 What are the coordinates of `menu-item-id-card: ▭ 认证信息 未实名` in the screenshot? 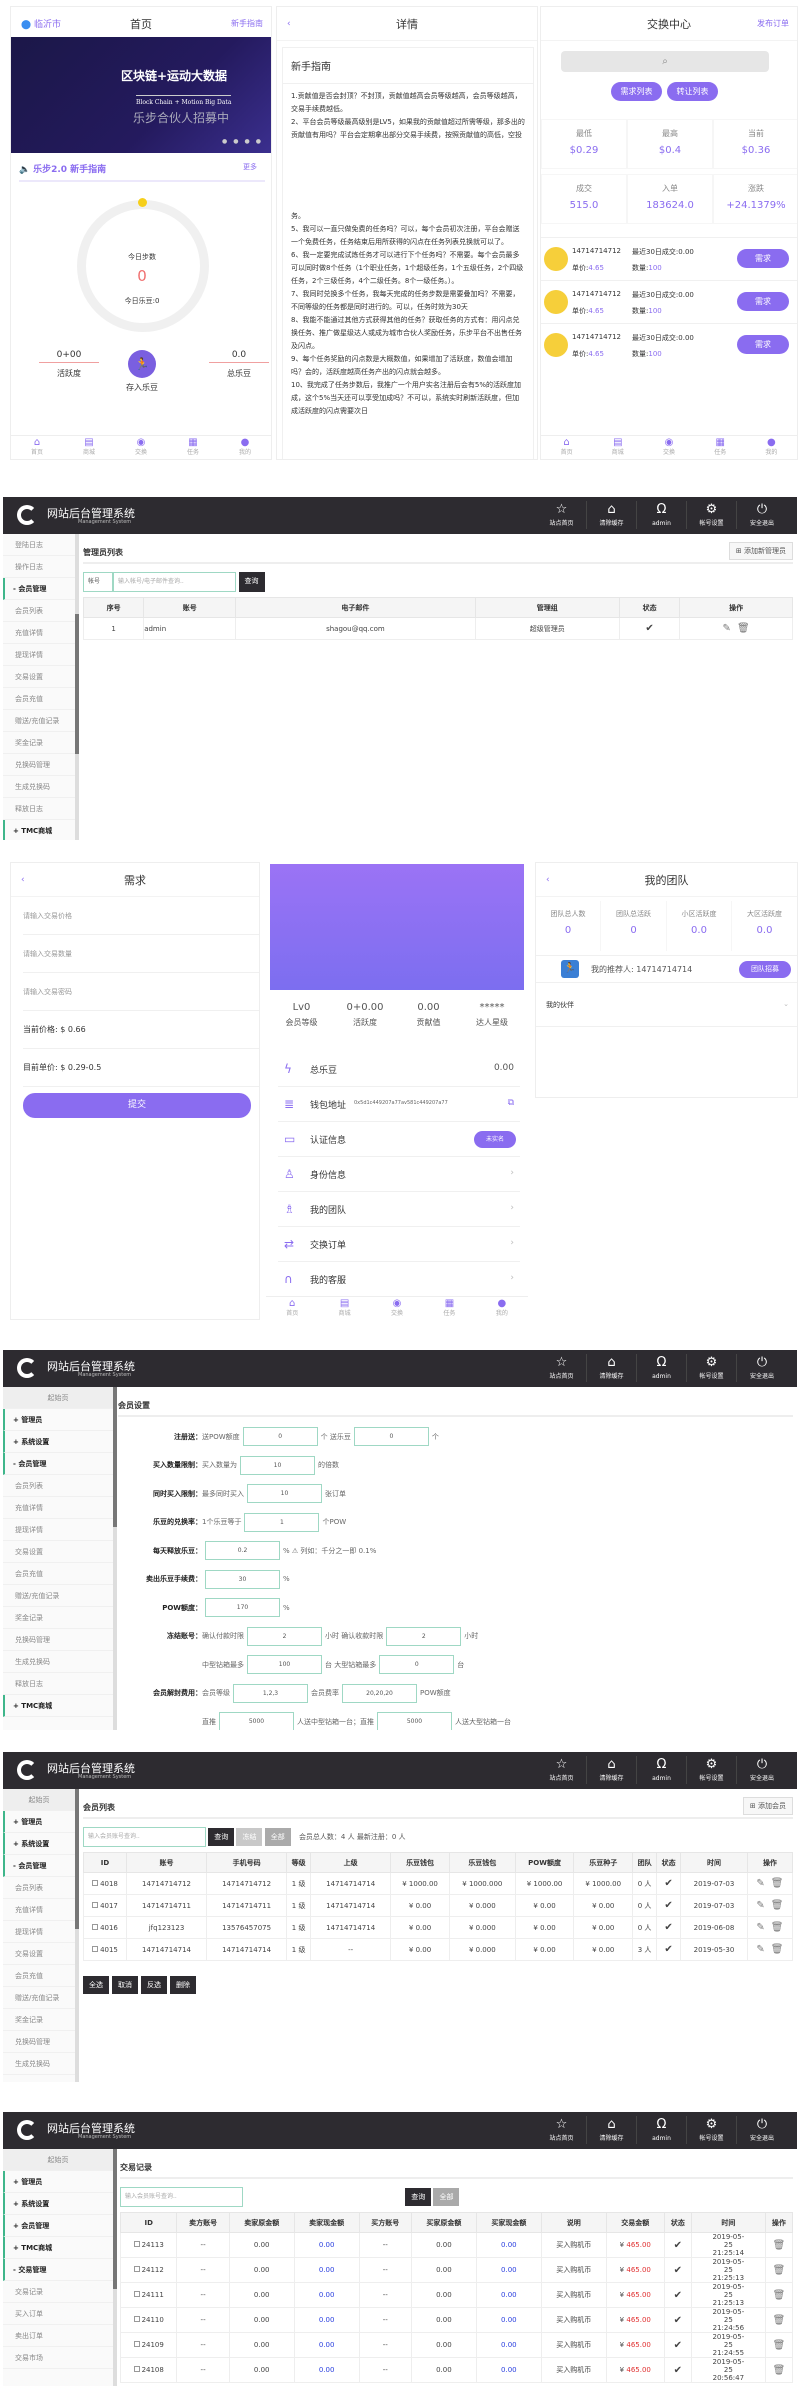 It's located at (399, 1139).